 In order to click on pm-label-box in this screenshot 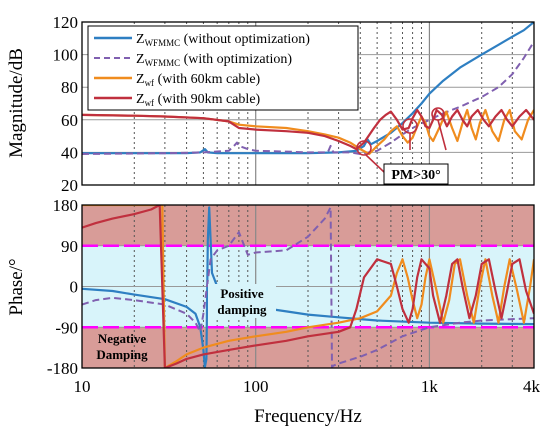, I will do `click(416, 174)`.